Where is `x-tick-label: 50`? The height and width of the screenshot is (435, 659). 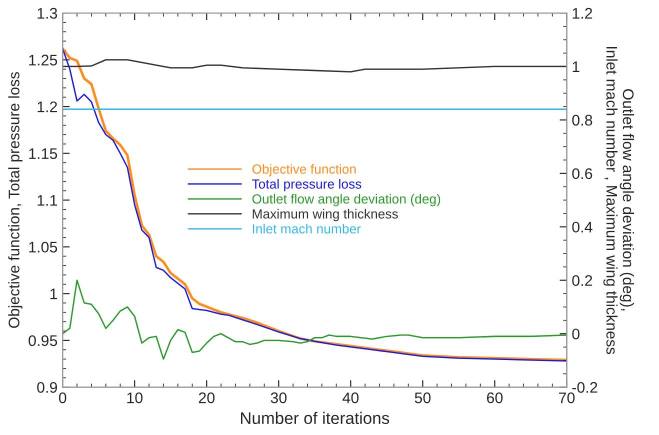 x-tick-label: 50 is located at coordinates (422, 398).